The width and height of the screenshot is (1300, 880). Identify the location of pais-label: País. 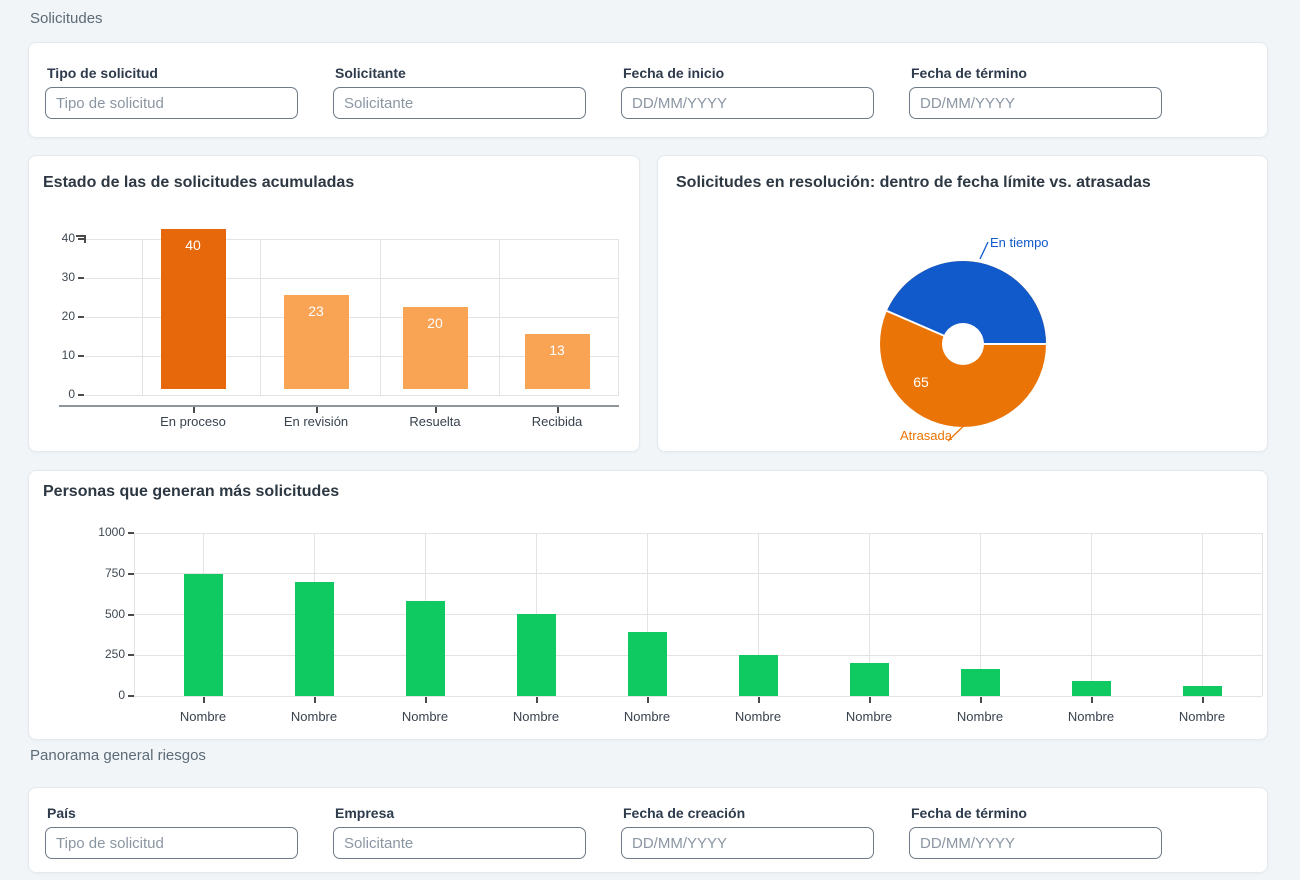
(61, 813).